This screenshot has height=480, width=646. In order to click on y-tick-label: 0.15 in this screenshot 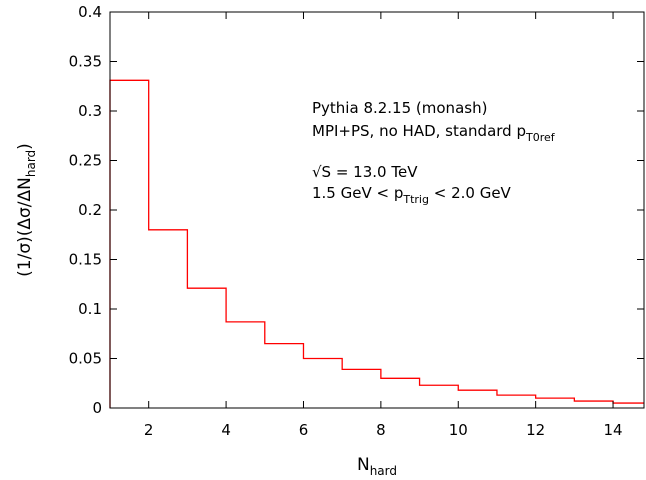, I will do `click(85, 260)`.